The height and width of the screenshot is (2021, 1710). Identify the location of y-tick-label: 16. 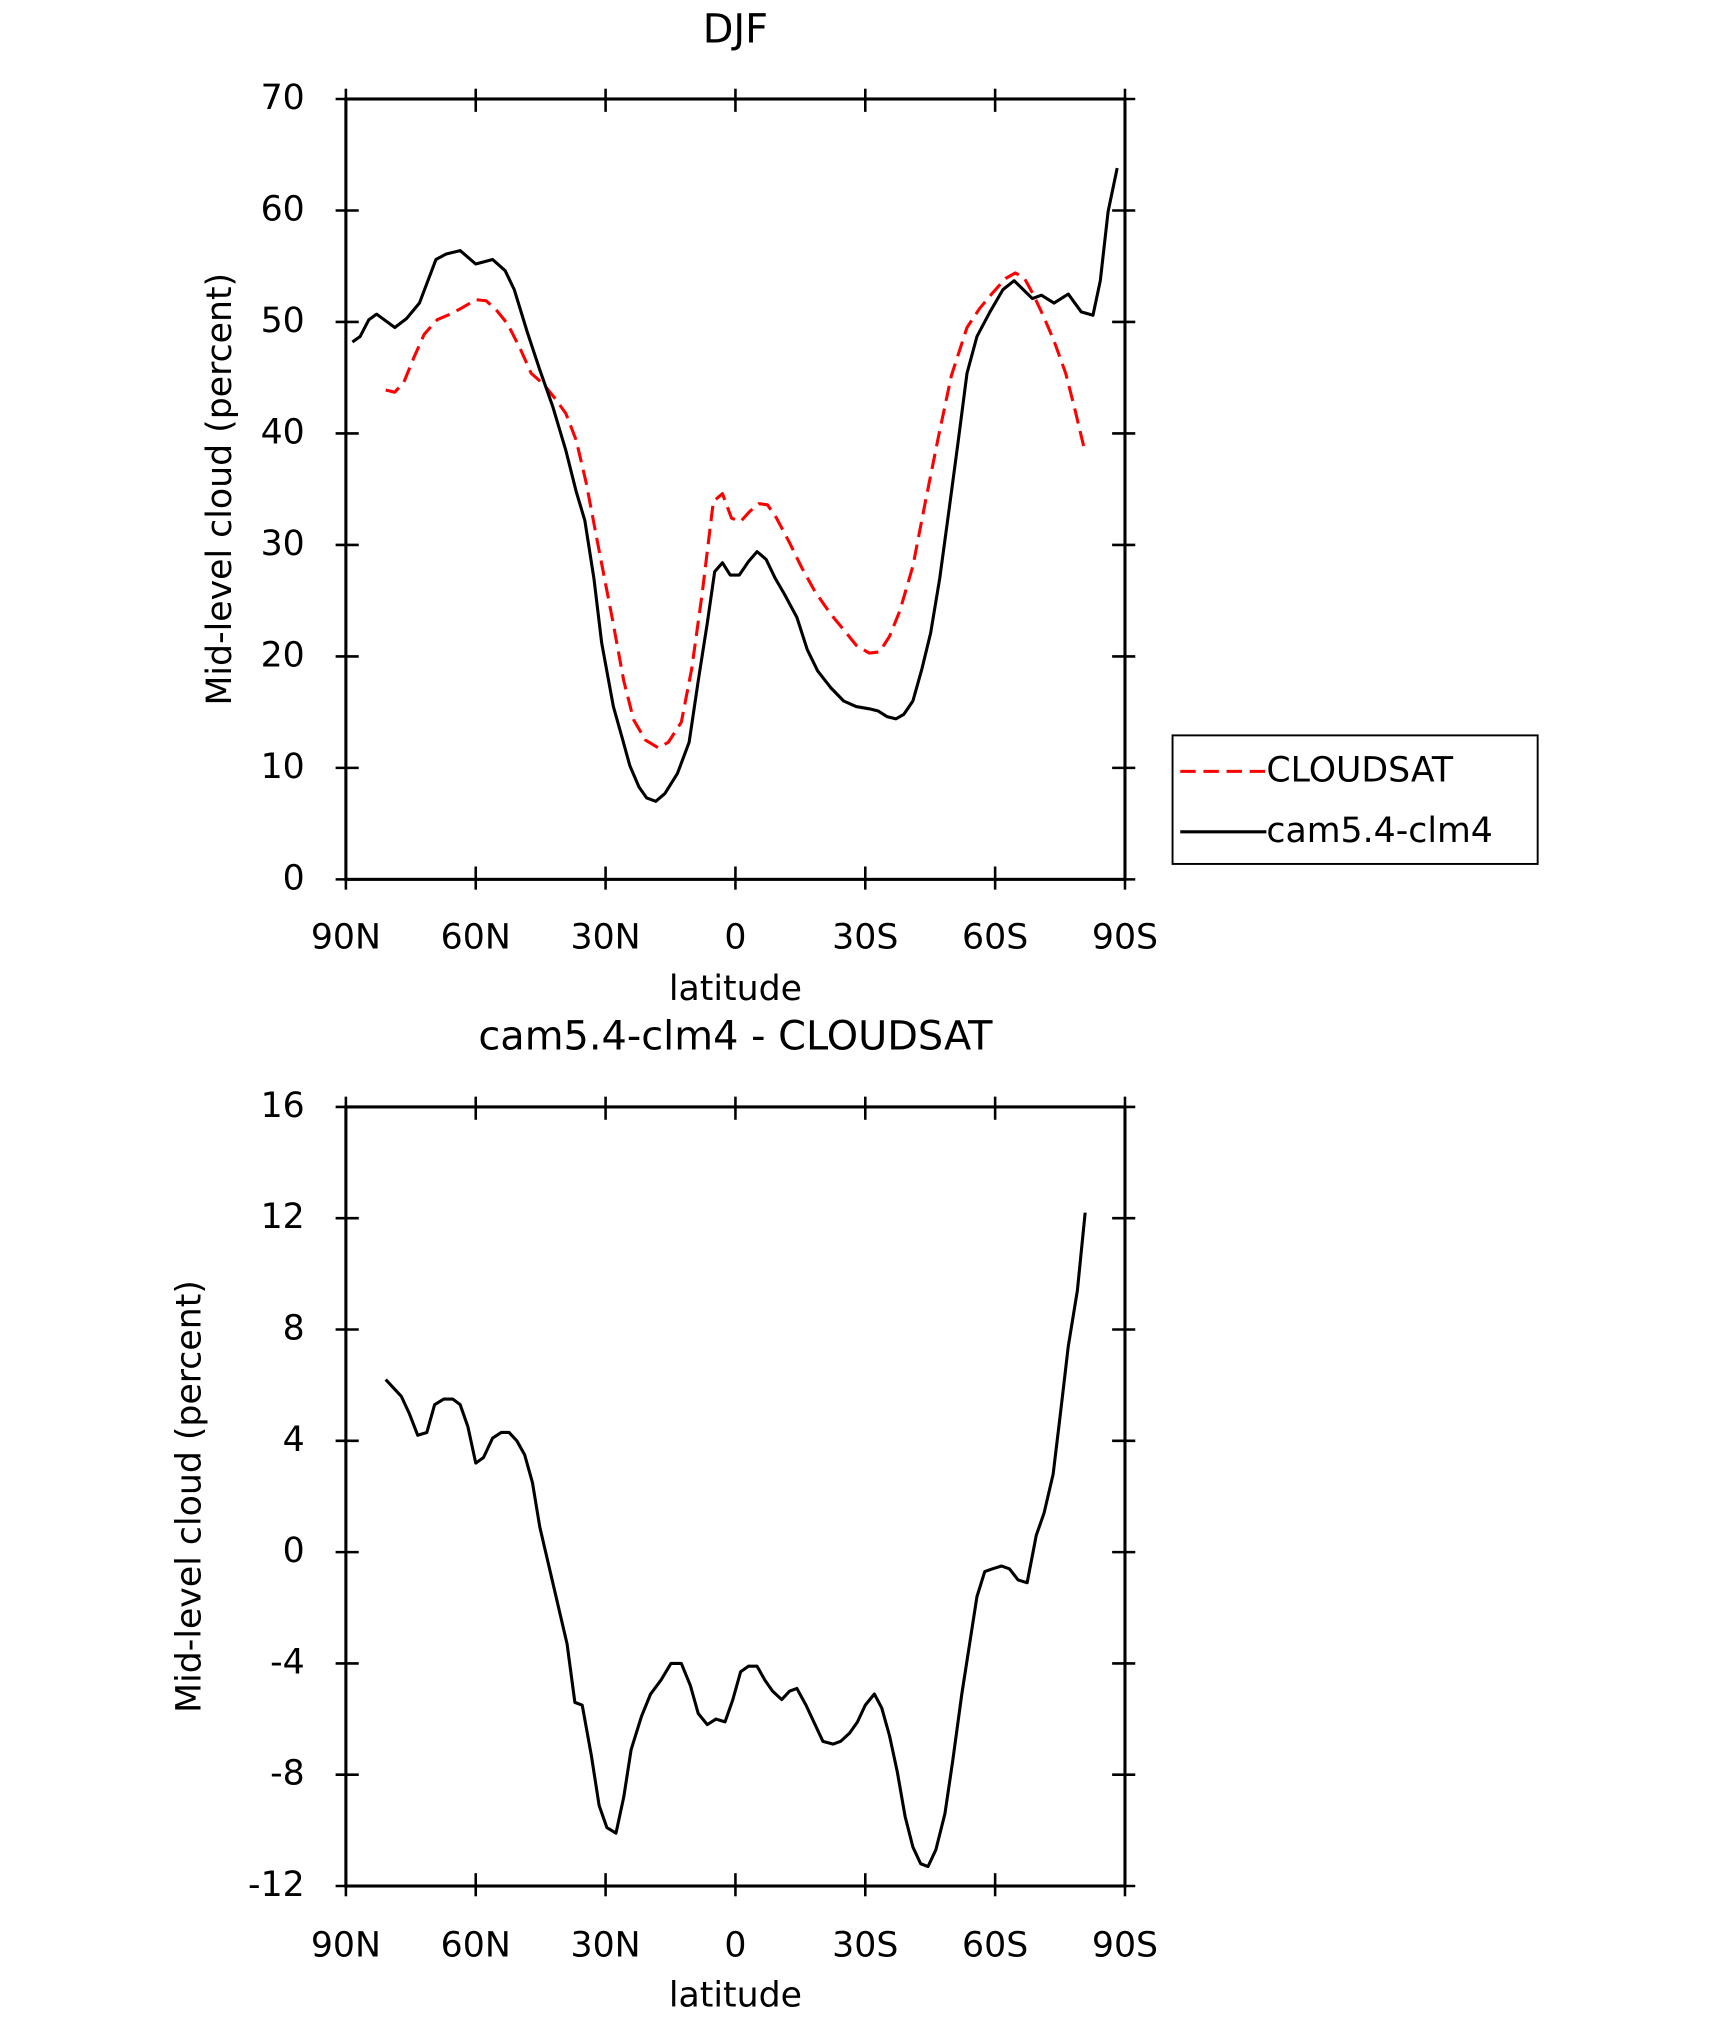
(283, 1106).